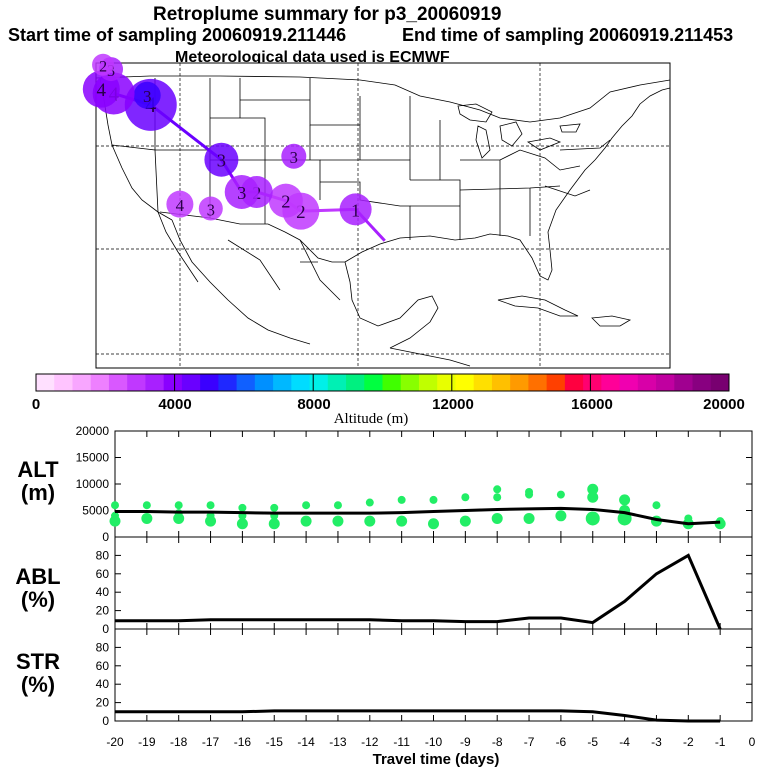 The width and height of the screenshot is (768, 768). I want to click on x-tick-label: -16, so click(243, 742).